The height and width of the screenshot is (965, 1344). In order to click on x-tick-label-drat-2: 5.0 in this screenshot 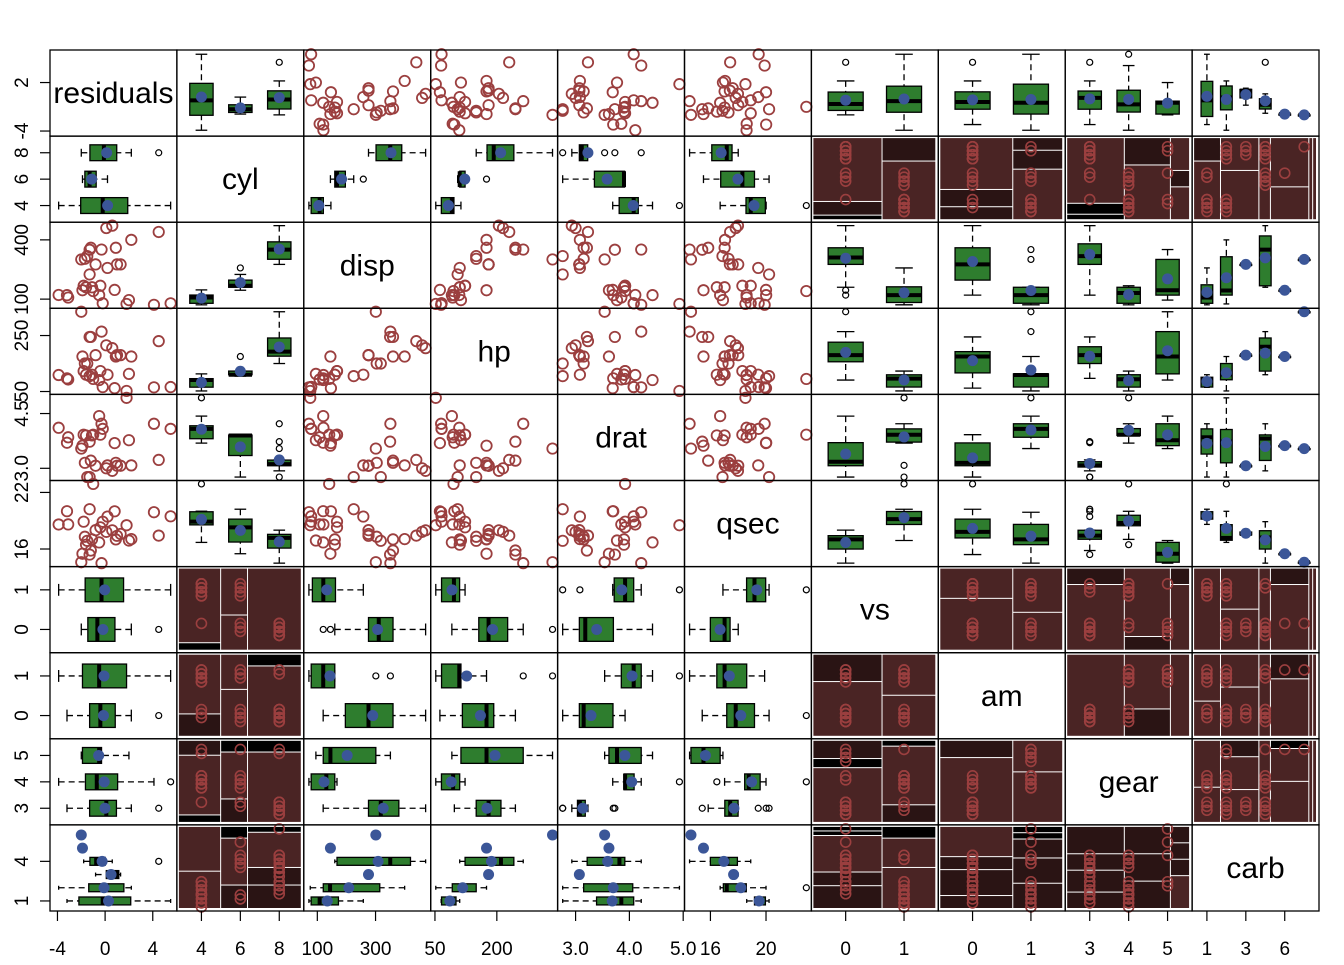, I will do `click(683, 949)`.